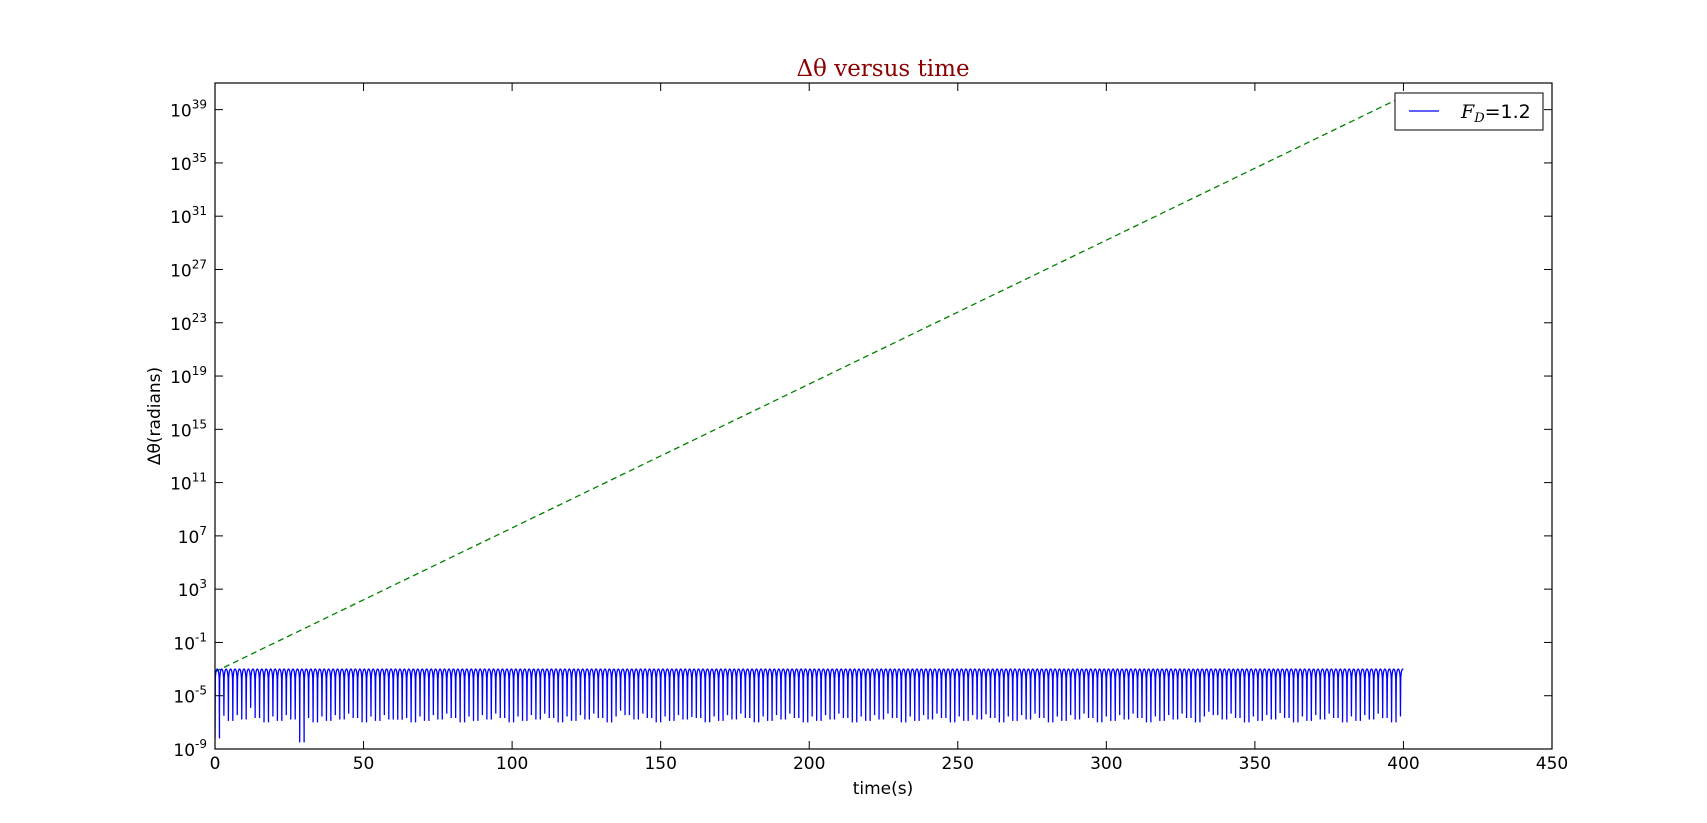 The image size is (1707, 823). Describe the element at coordinates (1479, 118) in the screenshot. I see `legend-subscript: D` at that location.